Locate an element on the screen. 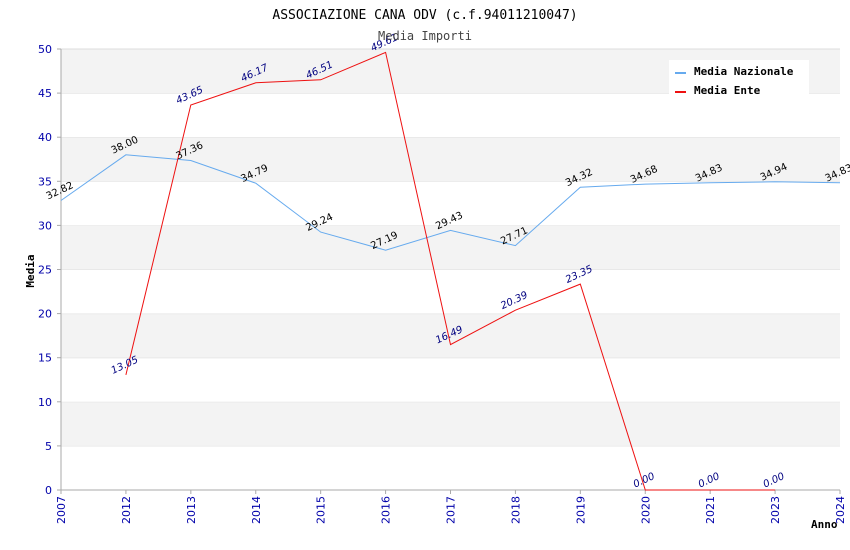  y-tick-label: 25 is located at coordinates (45, 270).